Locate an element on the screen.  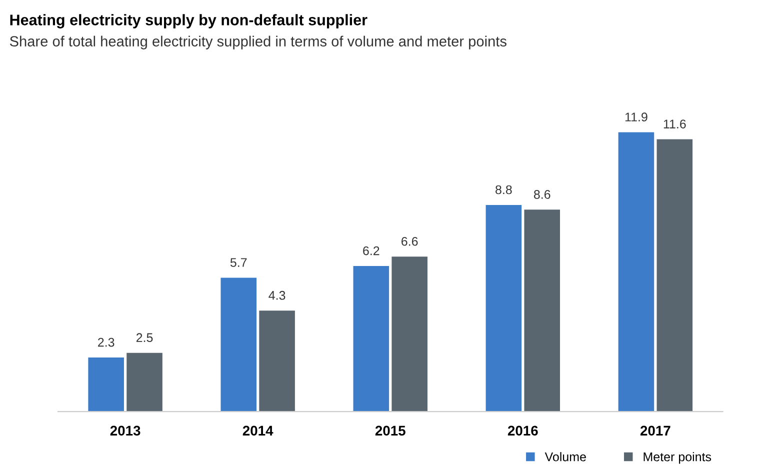
chart-subtitle: Share of total heating electricity supplied in terms of volume and meter points is located at coordinates (258, 43).